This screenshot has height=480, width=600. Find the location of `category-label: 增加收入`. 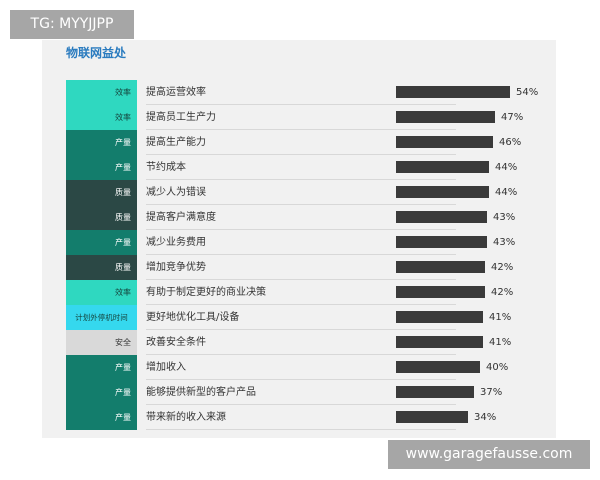

category-label: 增加收入 is located at coordinates (166, 367).